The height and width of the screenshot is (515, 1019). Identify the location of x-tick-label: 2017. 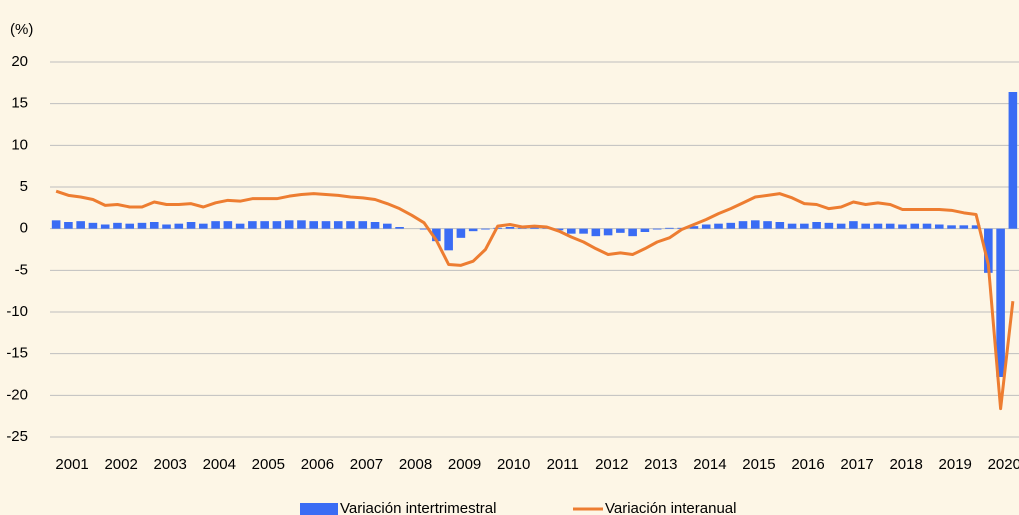
(856, 464).